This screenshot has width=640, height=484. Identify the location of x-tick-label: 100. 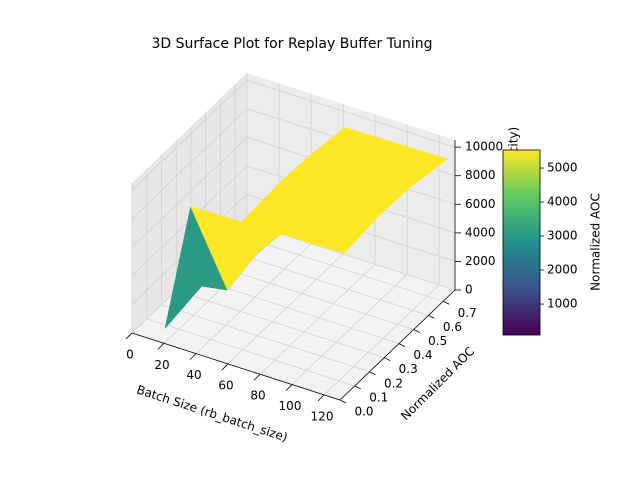
(290, 406).